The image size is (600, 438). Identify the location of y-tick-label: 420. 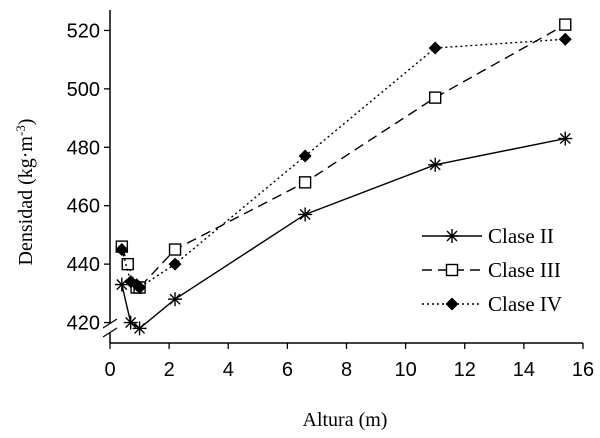
(83, 324).